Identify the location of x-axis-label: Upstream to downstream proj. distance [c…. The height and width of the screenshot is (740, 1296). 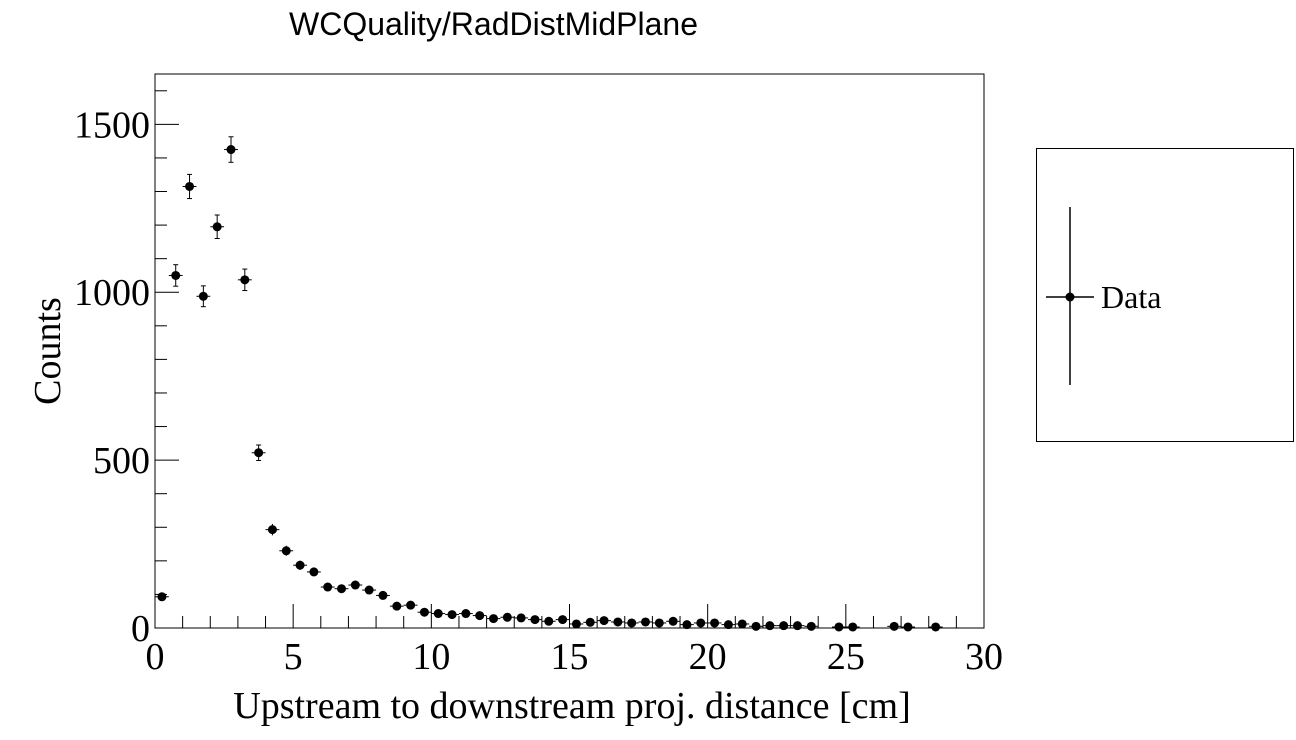
(571, 706).